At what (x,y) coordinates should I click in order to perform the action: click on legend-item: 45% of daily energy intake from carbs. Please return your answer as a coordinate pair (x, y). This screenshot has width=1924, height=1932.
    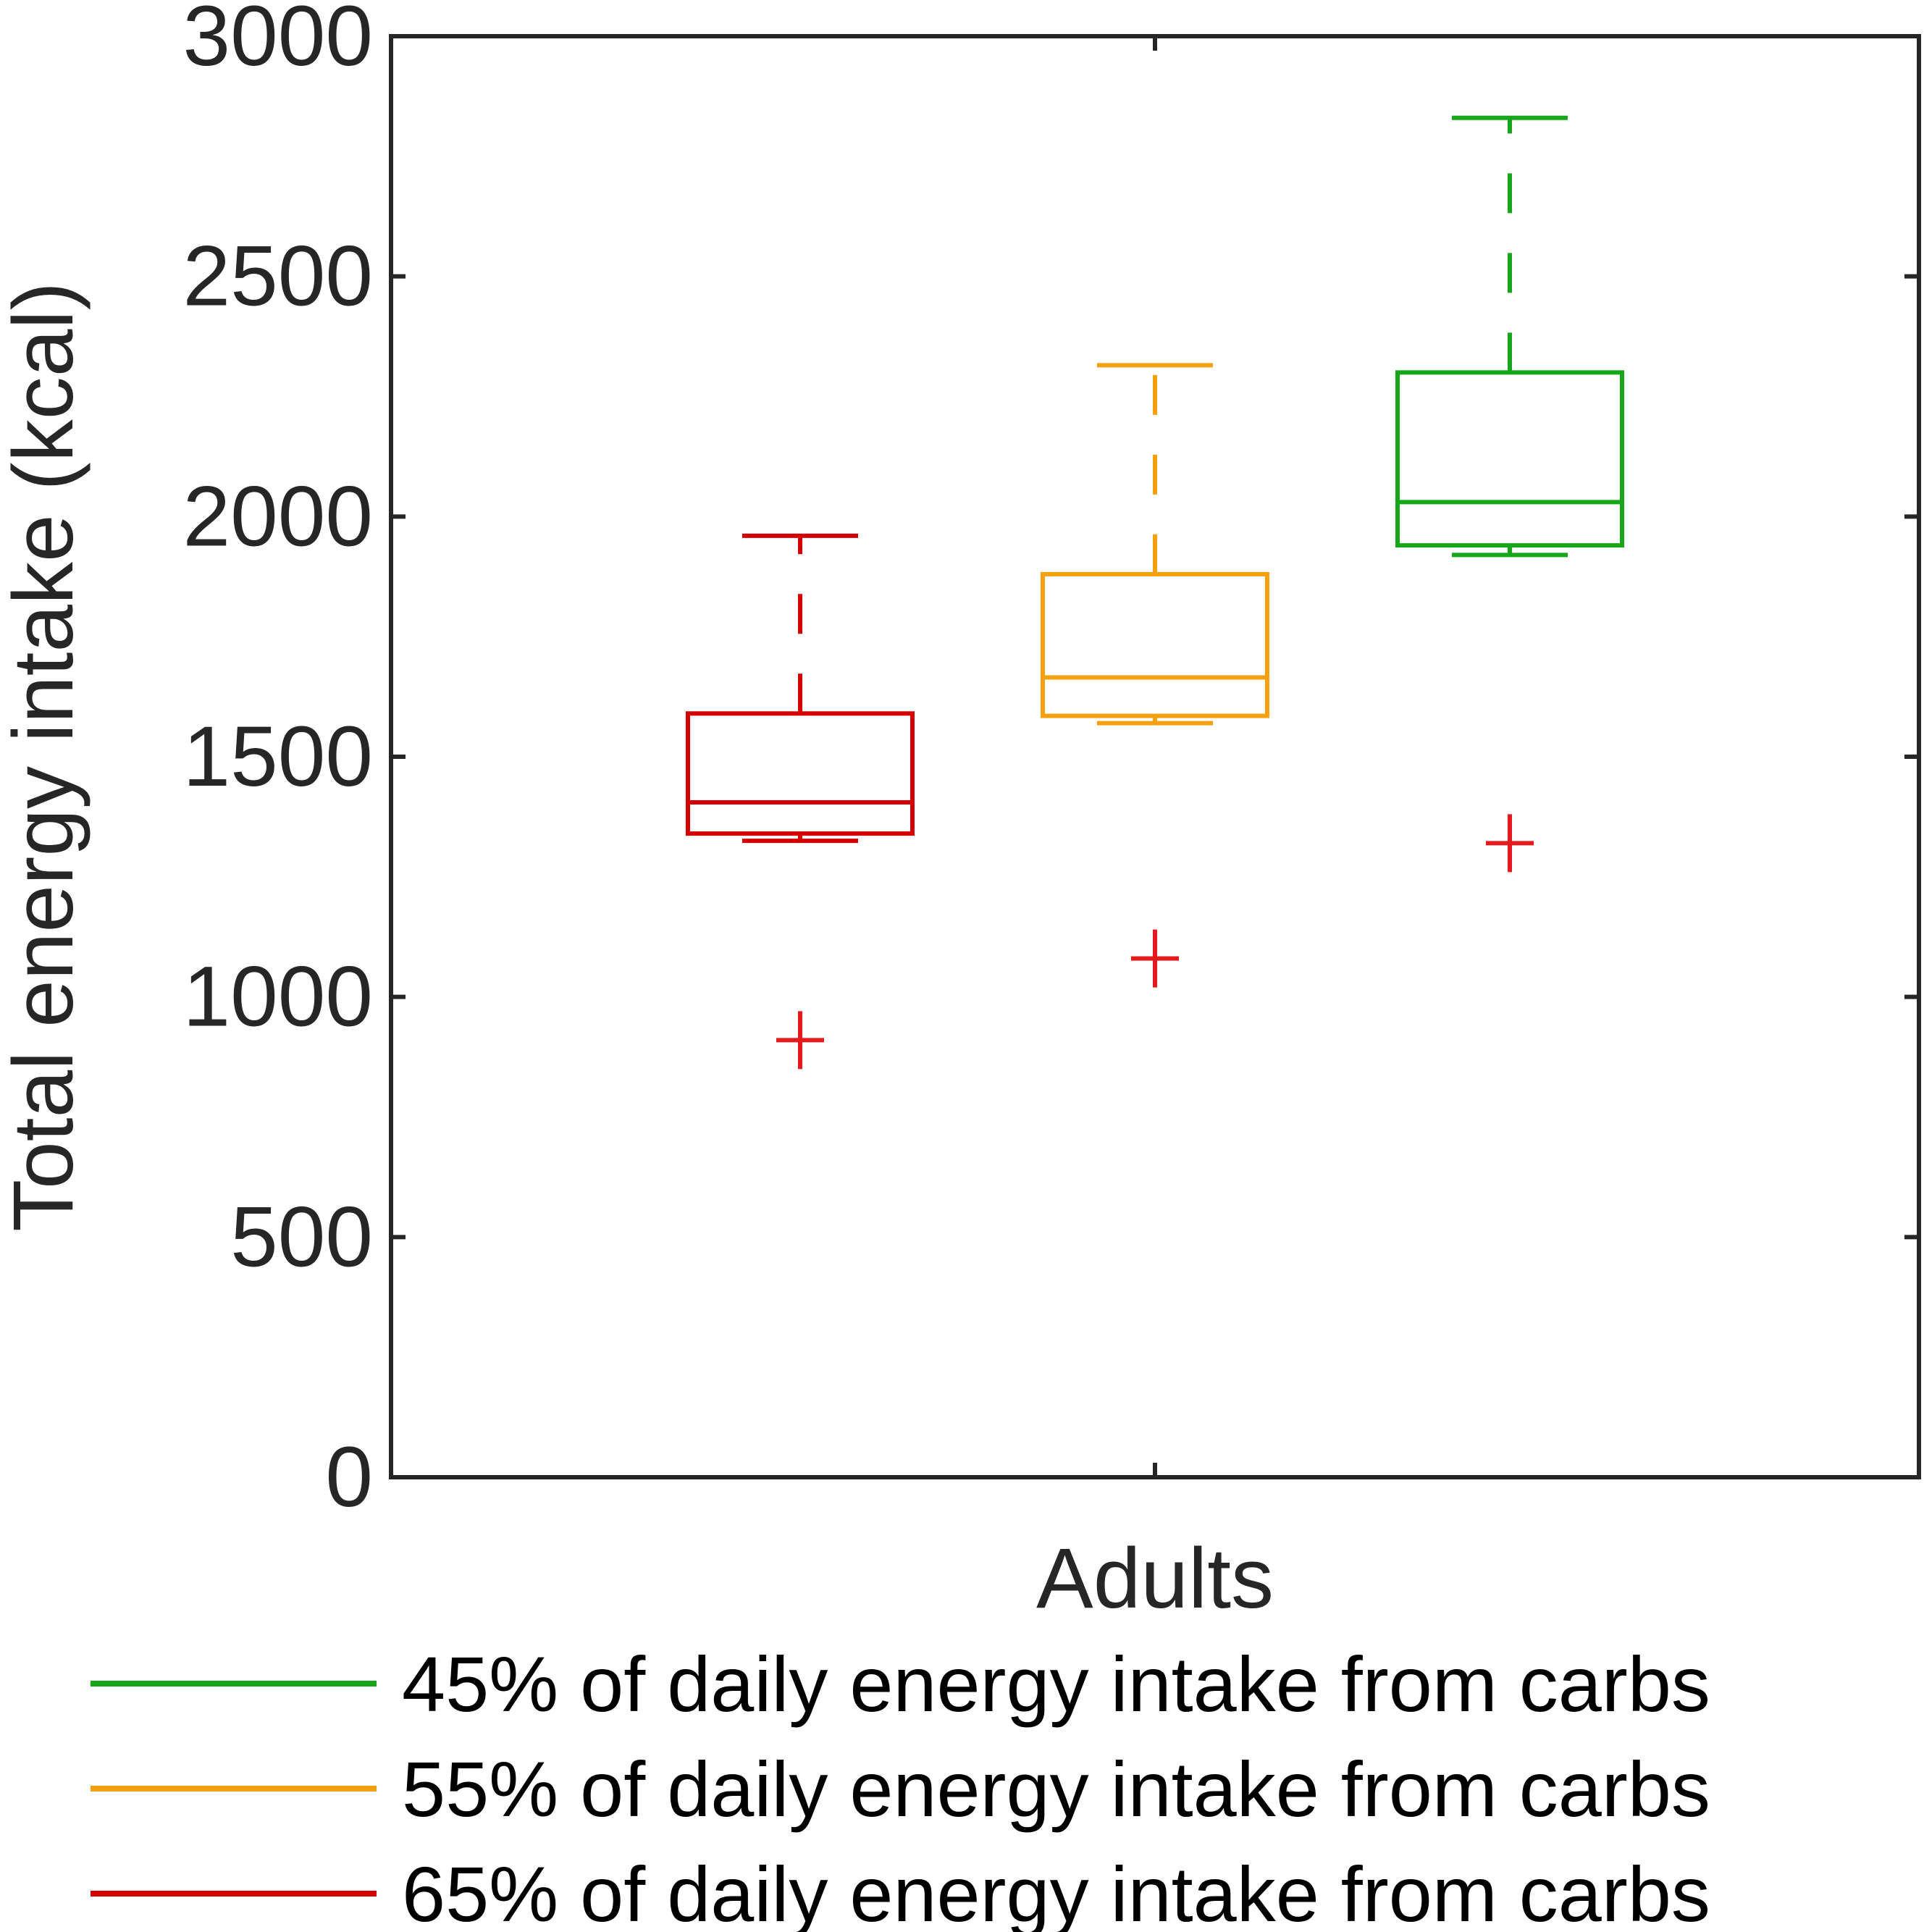
    Looking at the image, I should click on (900, 1684).